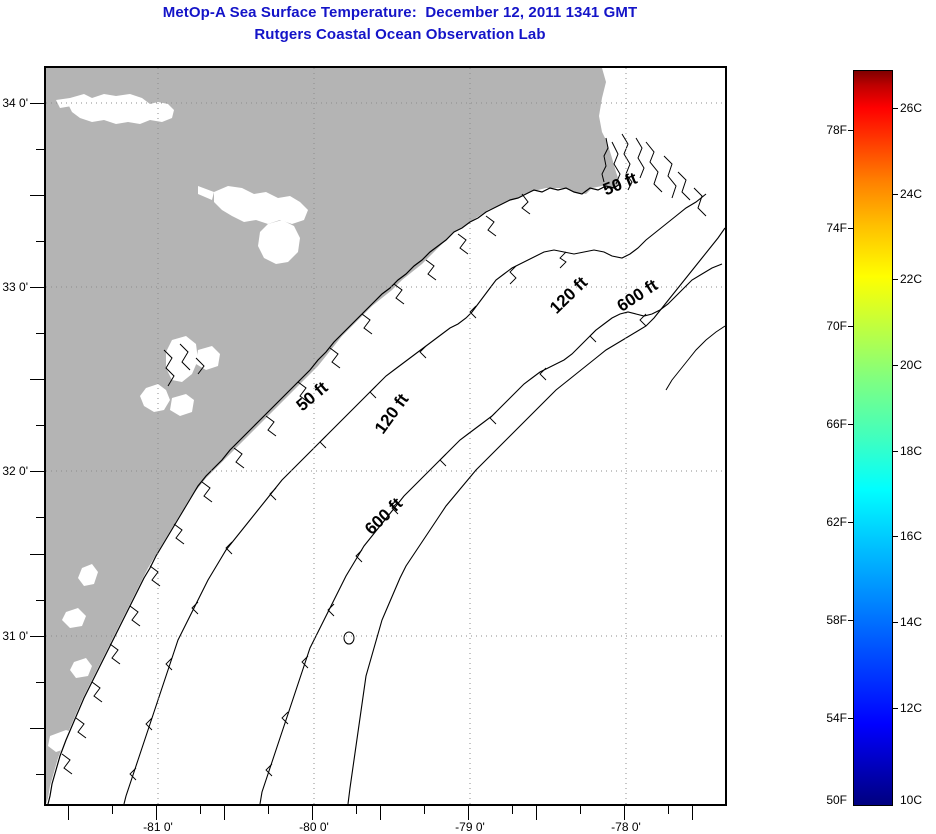  I want to click on colorbar-label-26c: 26C, so click(911, 108).